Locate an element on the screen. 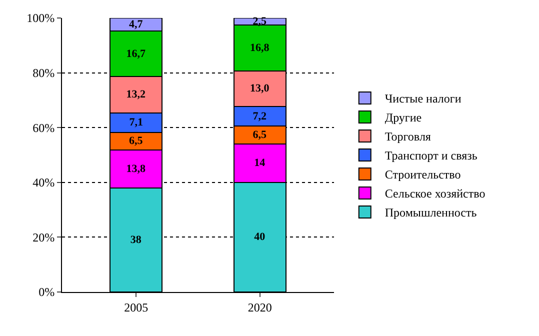 This screenshot has width=539, height=336. data-label: 4,7 is located at coordinates (136, 24).